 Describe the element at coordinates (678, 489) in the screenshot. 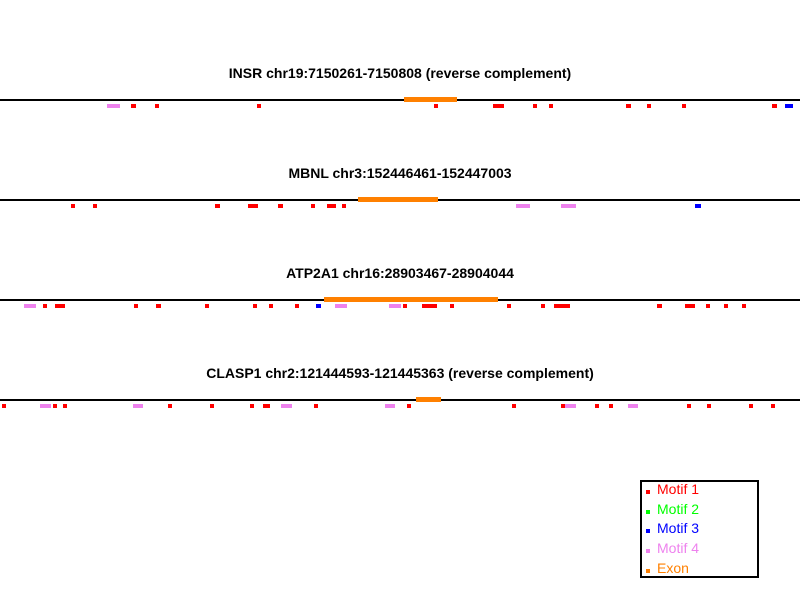

I see `legend-label: Motif 1` at that location.